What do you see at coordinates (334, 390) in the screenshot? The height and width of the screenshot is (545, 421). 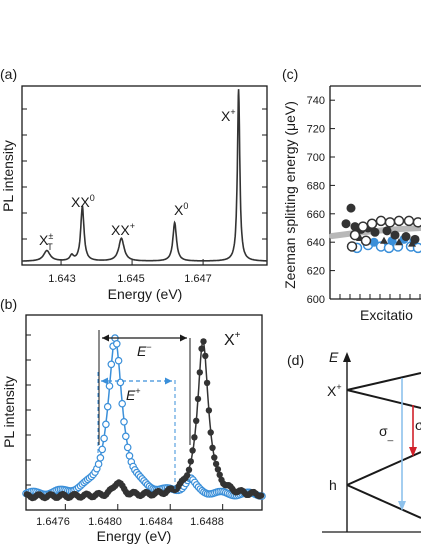 I see `level-label-xplus: X+` at bounding box center [334, 390].